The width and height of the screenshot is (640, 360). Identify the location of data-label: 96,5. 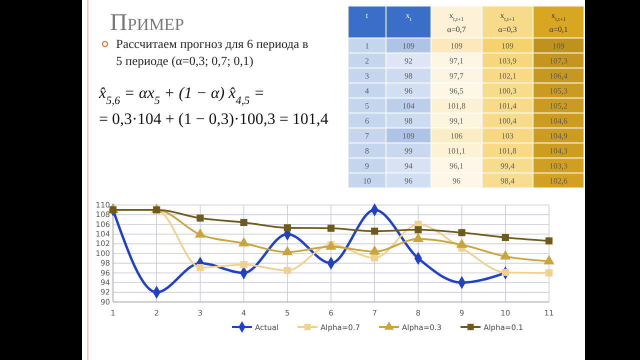
(457, 91).